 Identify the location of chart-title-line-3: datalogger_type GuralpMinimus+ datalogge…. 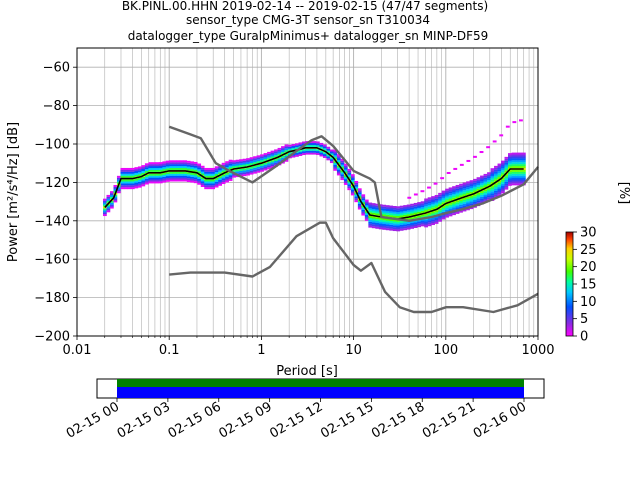
(308, 36).